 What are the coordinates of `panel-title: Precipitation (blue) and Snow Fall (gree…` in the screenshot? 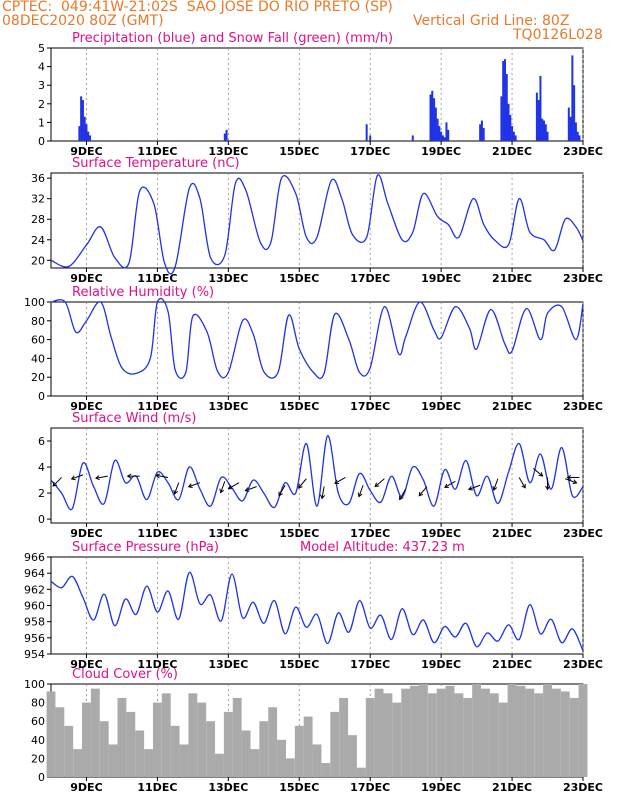 It's located at (232, 38).